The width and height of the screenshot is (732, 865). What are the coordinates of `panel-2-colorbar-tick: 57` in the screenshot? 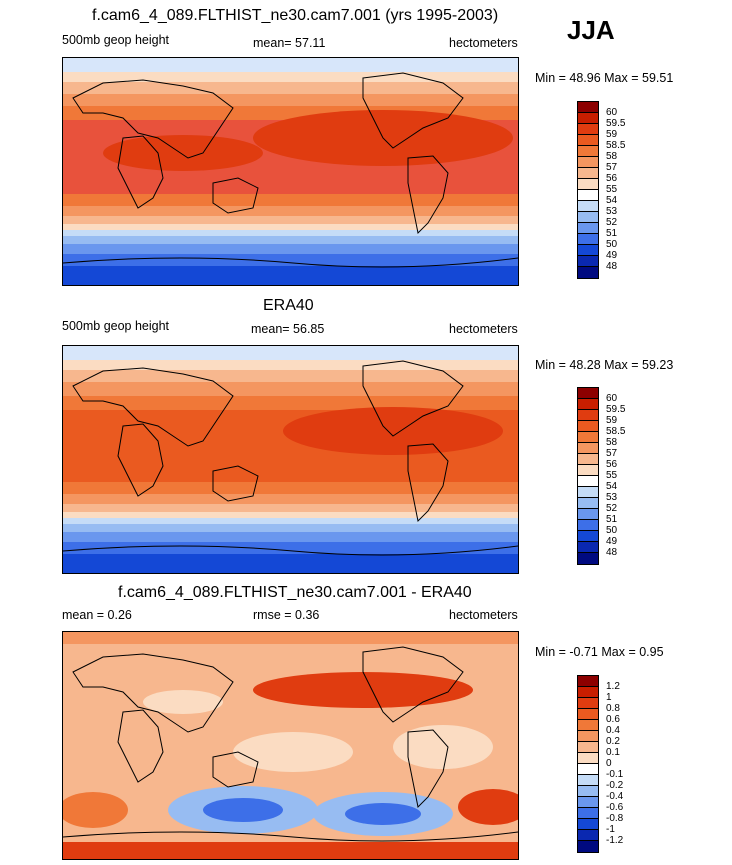 It's located at (612, 453).